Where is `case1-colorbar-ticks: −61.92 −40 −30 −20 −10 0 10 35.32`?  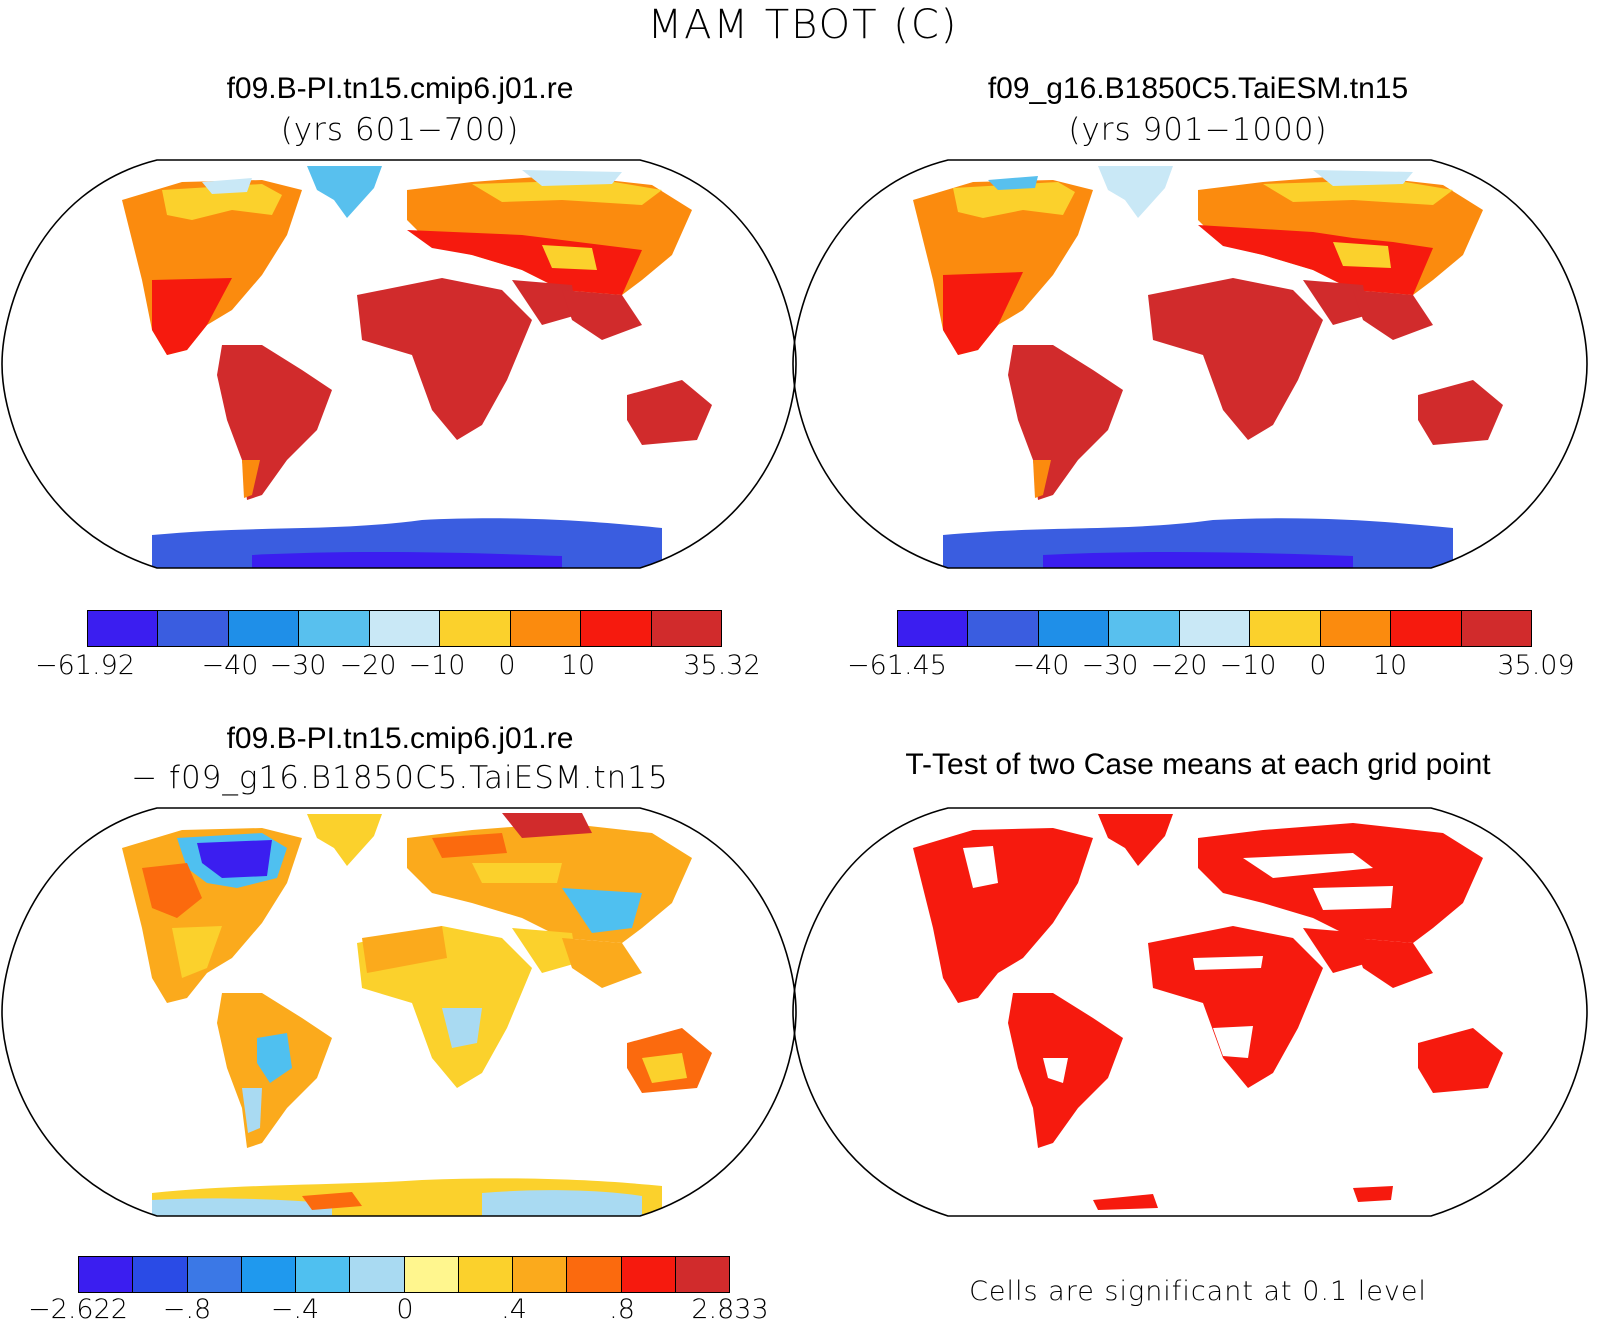 case1-colorbar-ticks: −61.92 −40 −30 −20 −10 0 10 35.32 is located at coordinates (400, 670).